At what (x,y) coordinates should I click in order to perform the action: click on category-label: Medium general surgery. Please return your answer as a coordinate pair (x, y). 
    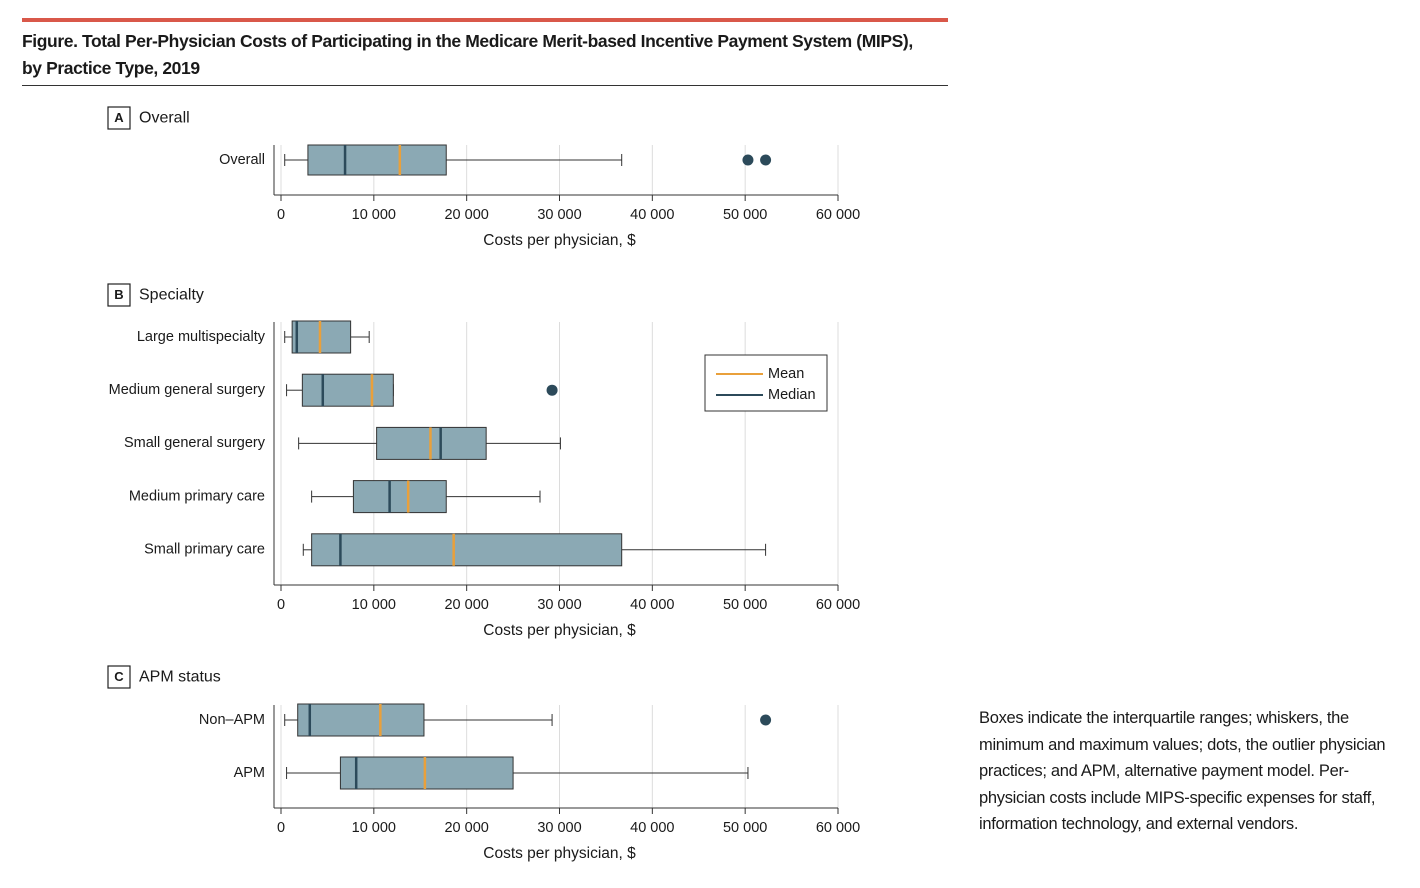
    Looking at the image, I should click on (187, 390).